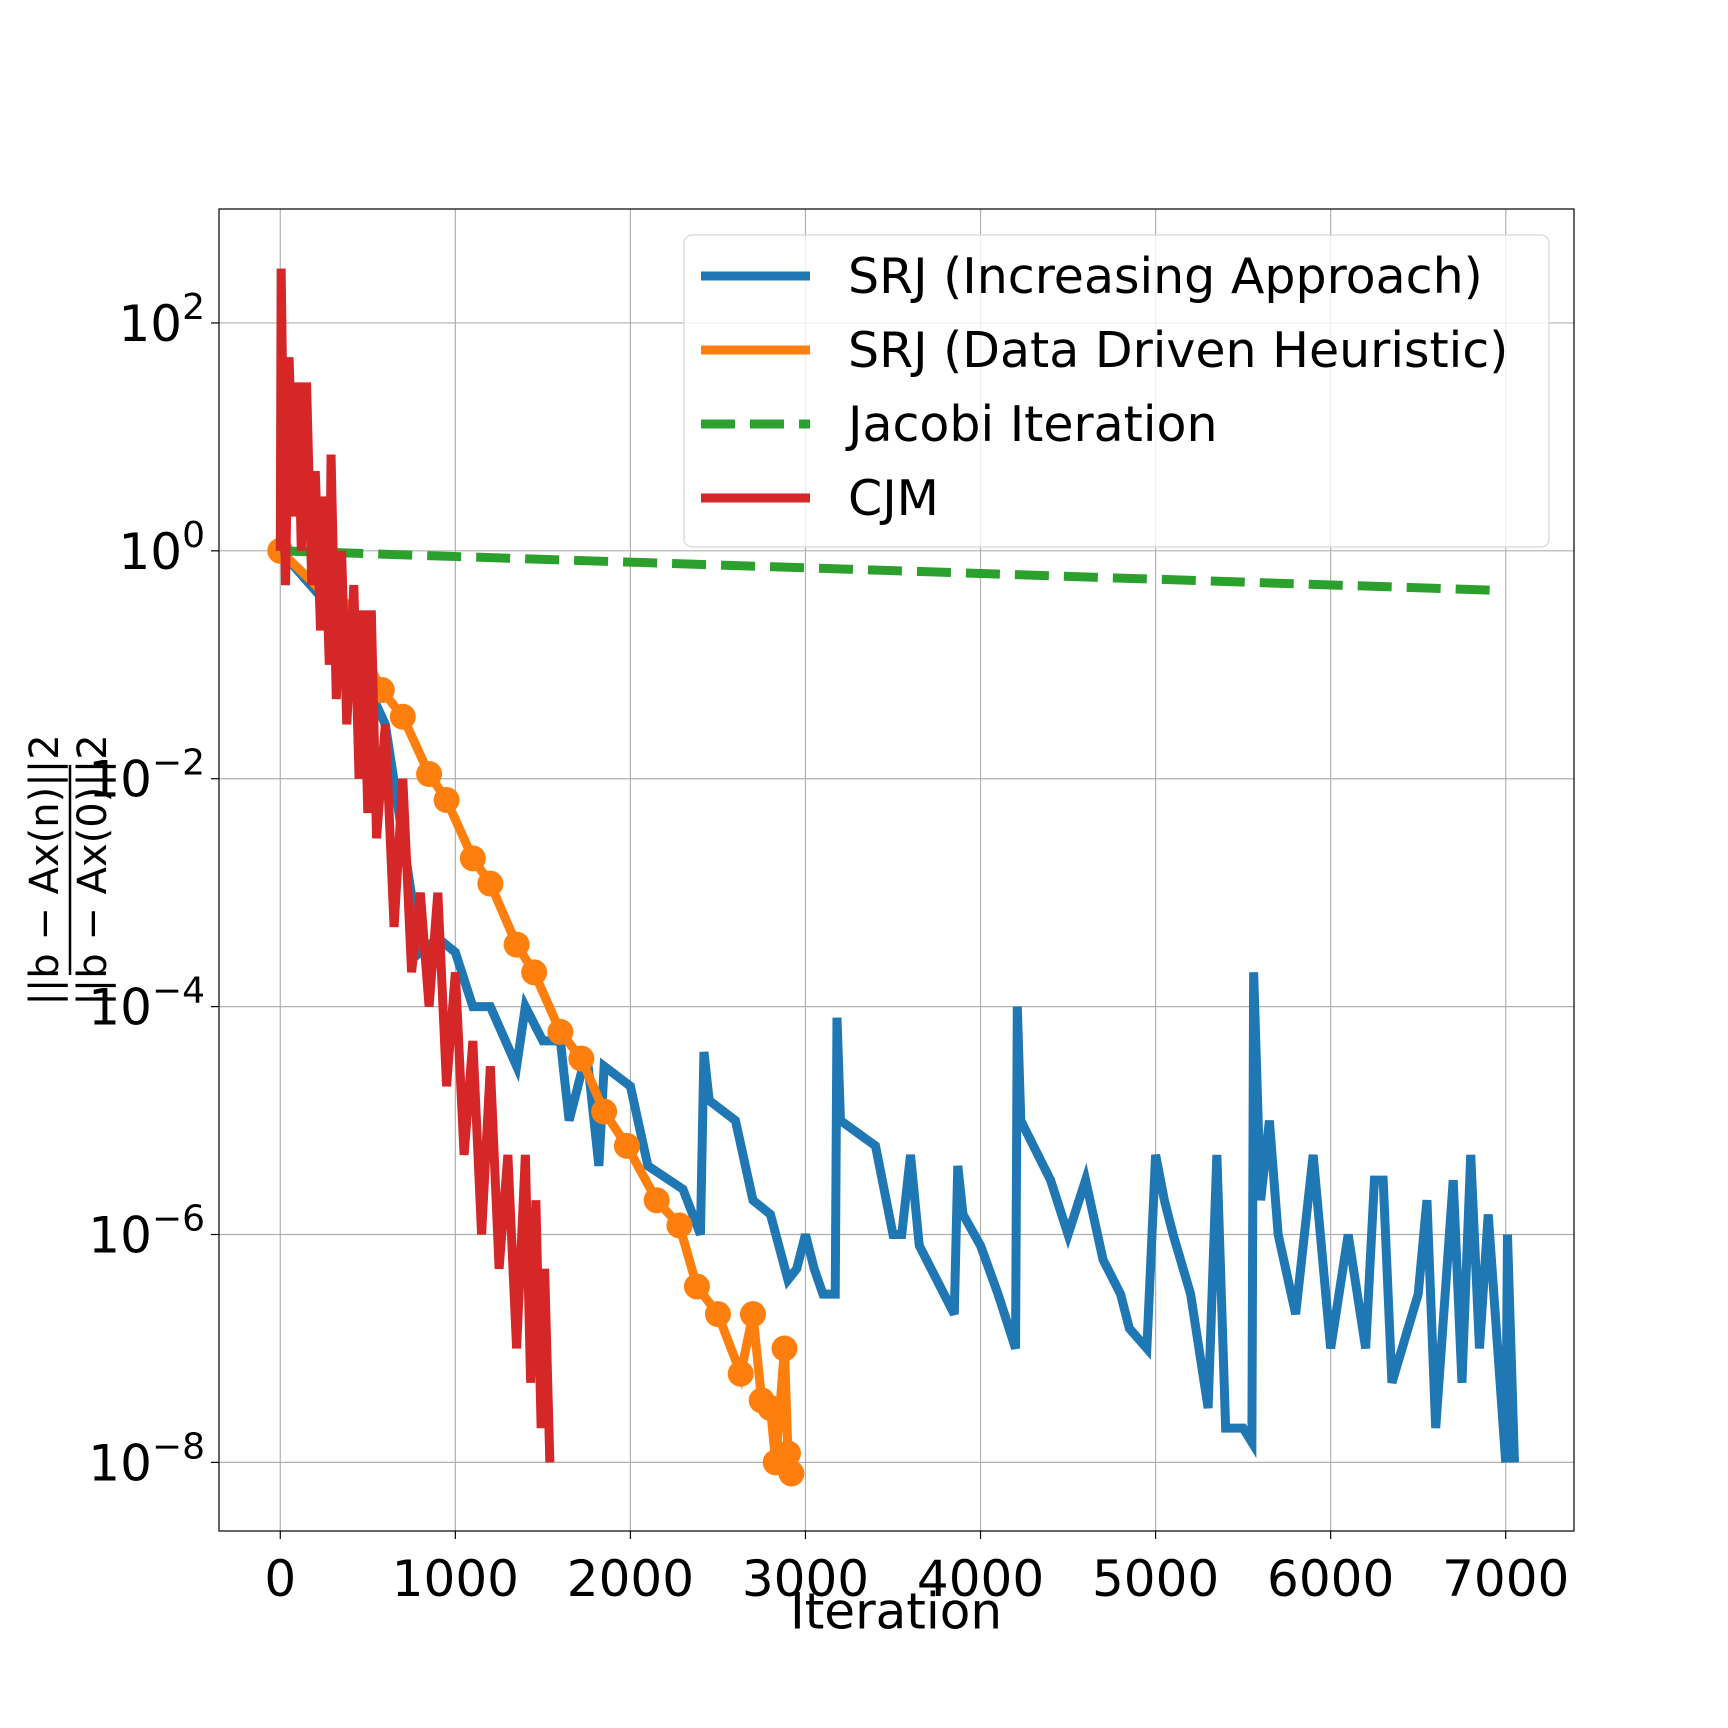 The height and width of the screenshot is (1728, 1728). Describe the element at coordinates (161, 320) in the screenshot. I see `y-tick-label: 10²` at that location.